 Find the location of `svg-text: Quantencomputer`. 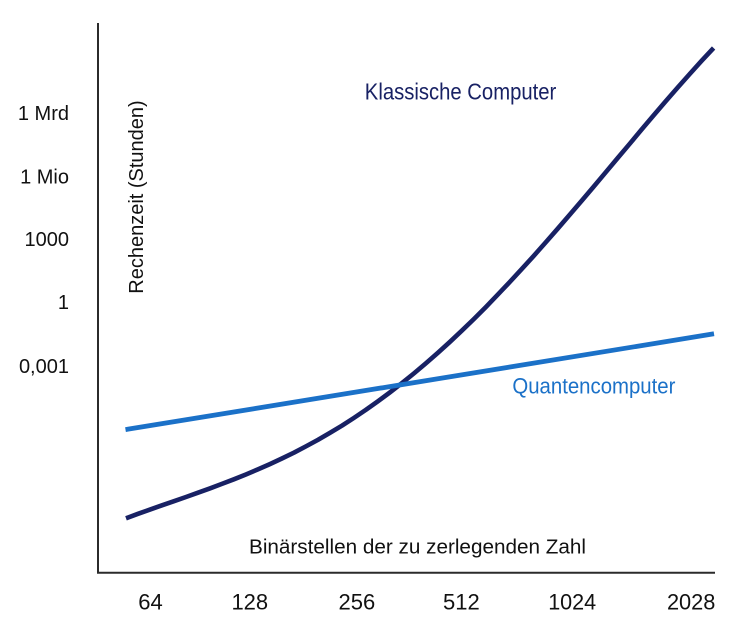

svg-text: Quantencomputer is located at coordinates (593, 385).